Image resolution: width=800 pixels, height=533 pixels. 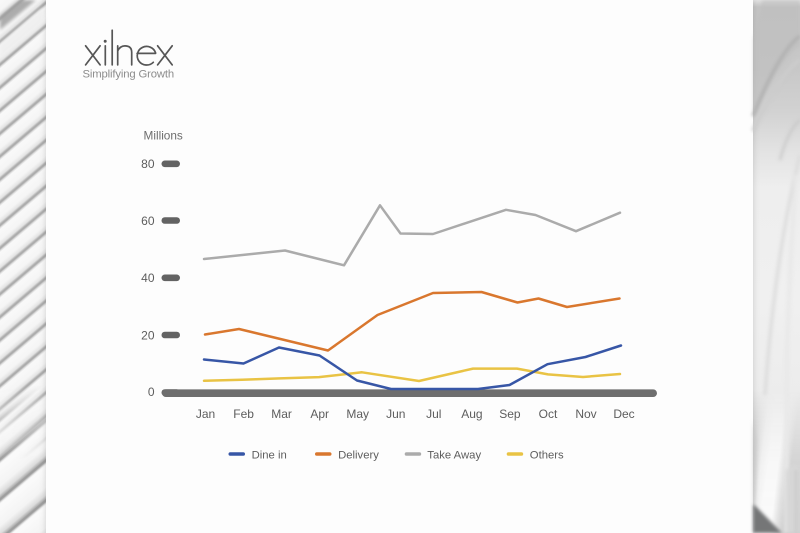 What do you see at coordinates (205, 414) in the screenshot?
I see `svg-text: Jan` at bounding box center [205, 414].